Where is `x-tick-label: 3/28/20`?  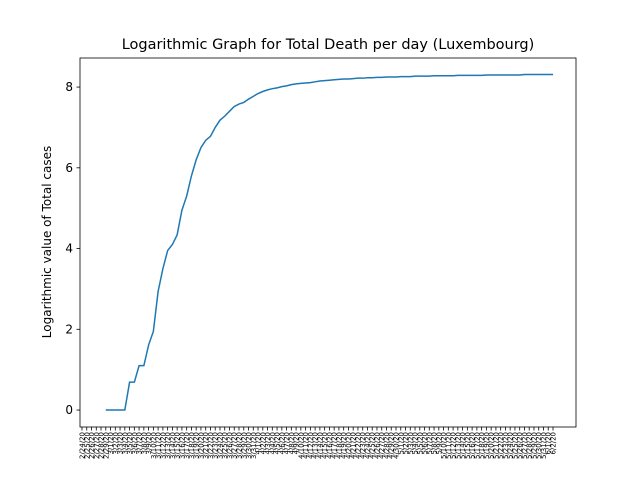 x-tick-label: 3/28/20 is located at coordinates (240, 445).